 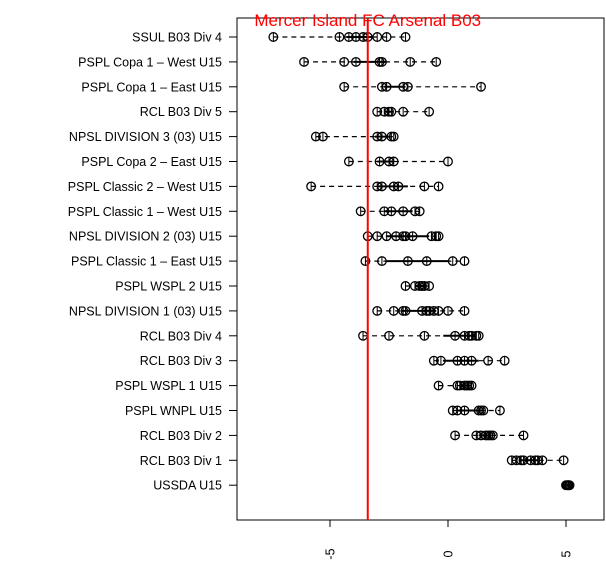 I want to click on category-label: PSPL Copa 2 – East U15, so click(x=151, y=162).